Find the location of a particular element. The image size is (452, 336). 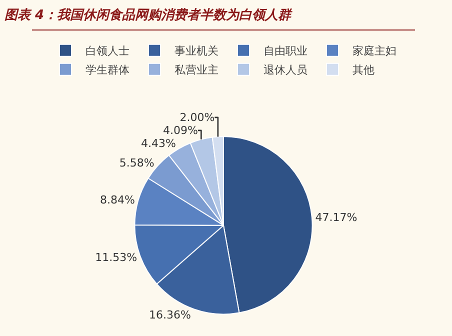

legend-label: 家庭主妇 is located at coordinates (374, 51).